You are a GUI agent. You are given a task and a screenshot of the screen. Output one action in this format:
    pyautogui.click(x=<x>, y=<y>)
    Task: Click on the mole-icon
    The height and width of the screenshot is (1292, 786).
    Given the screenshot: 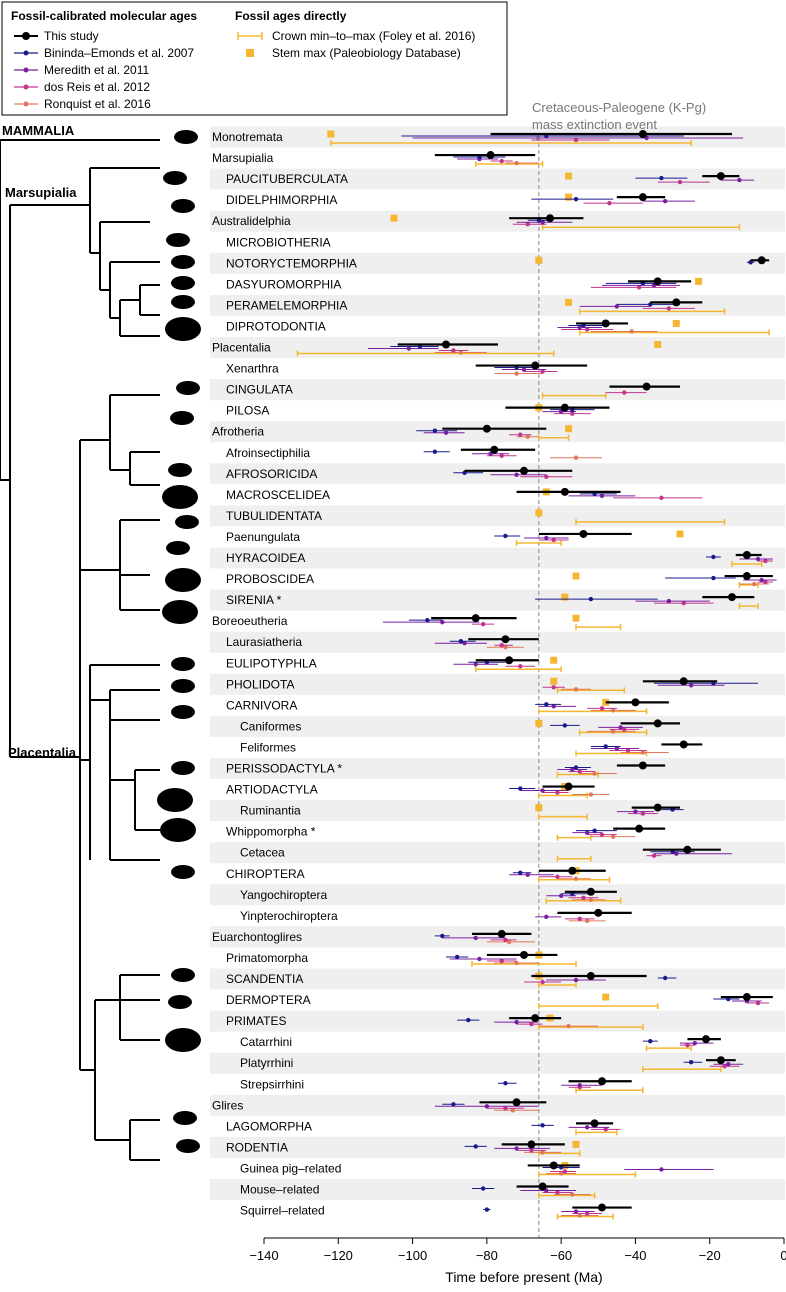 What is the action you would take?
    pyautogui.click(x=183, y=262)
    